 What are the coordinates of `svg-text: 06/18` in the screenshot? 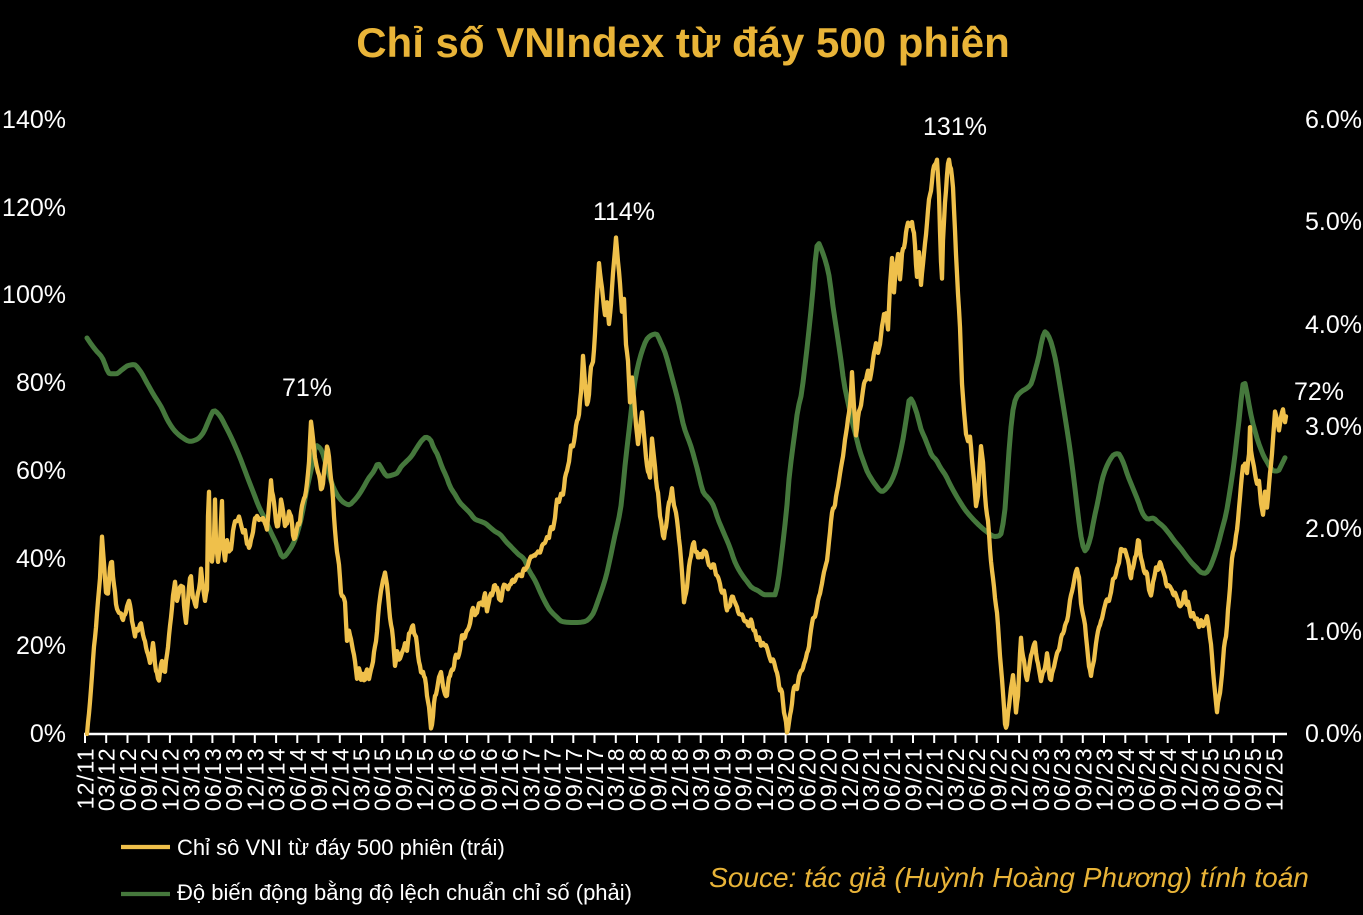 It's located at (638, 779).